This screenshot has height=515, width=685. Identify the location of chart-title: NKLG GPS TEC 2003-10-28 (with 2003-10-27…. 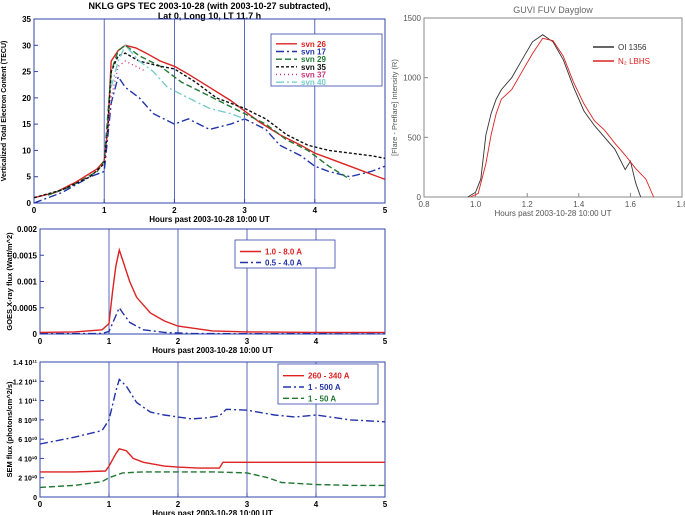
(209, 6).